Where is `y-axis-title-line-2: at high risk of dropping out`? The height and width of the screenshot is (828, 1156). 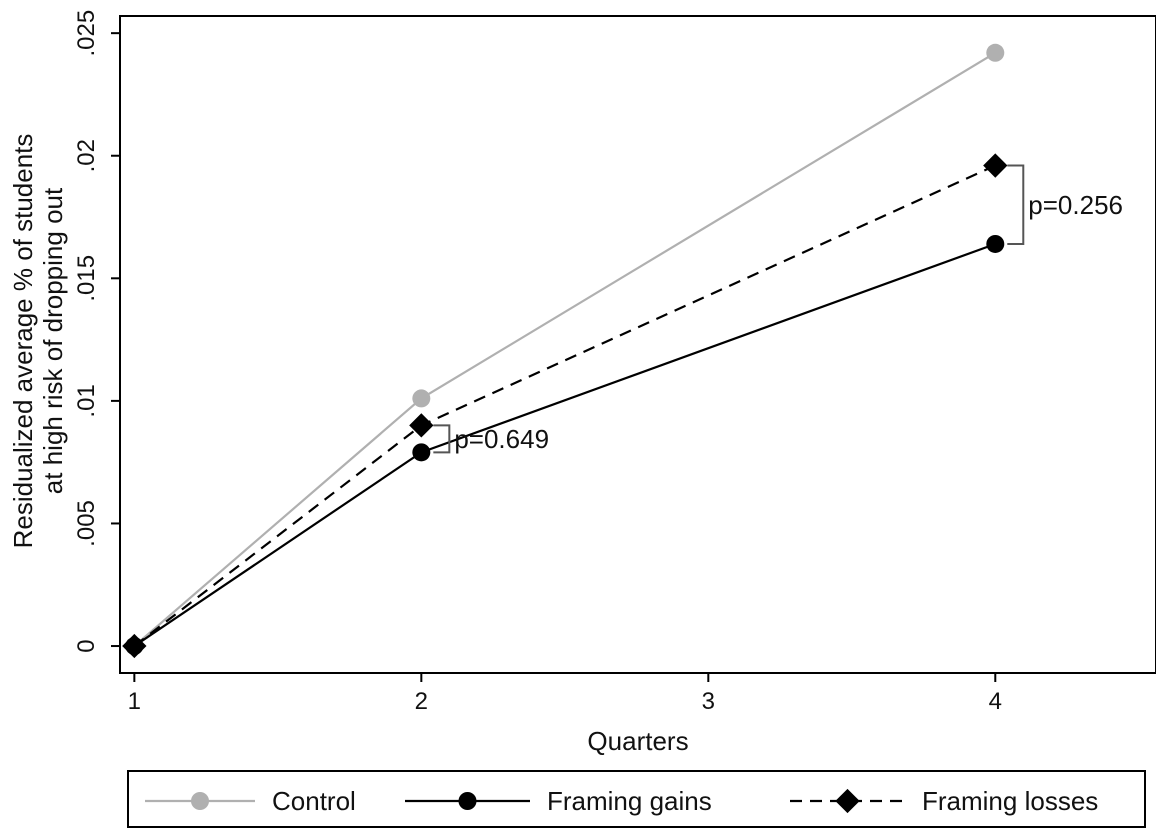
y-axis-title-line-2: at high risk of dropping out is located at coordinates (53, 340).